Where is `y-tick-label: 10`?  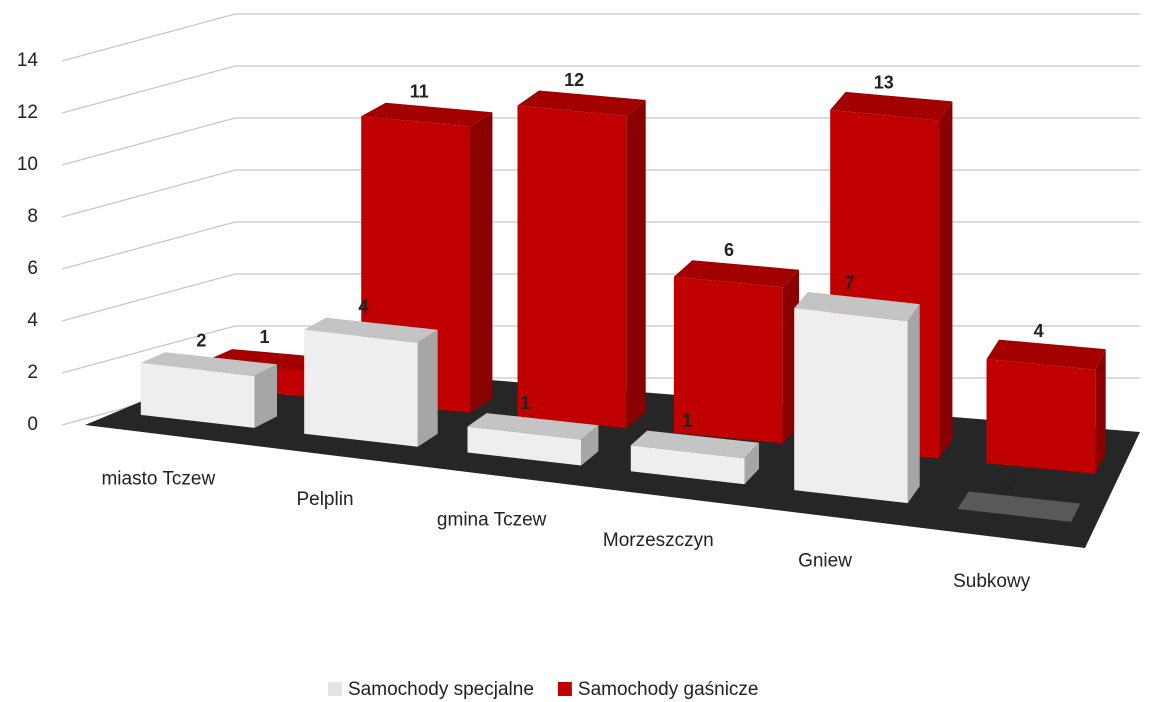 y-tick-label: 10 is located at coordinates (27, 164).